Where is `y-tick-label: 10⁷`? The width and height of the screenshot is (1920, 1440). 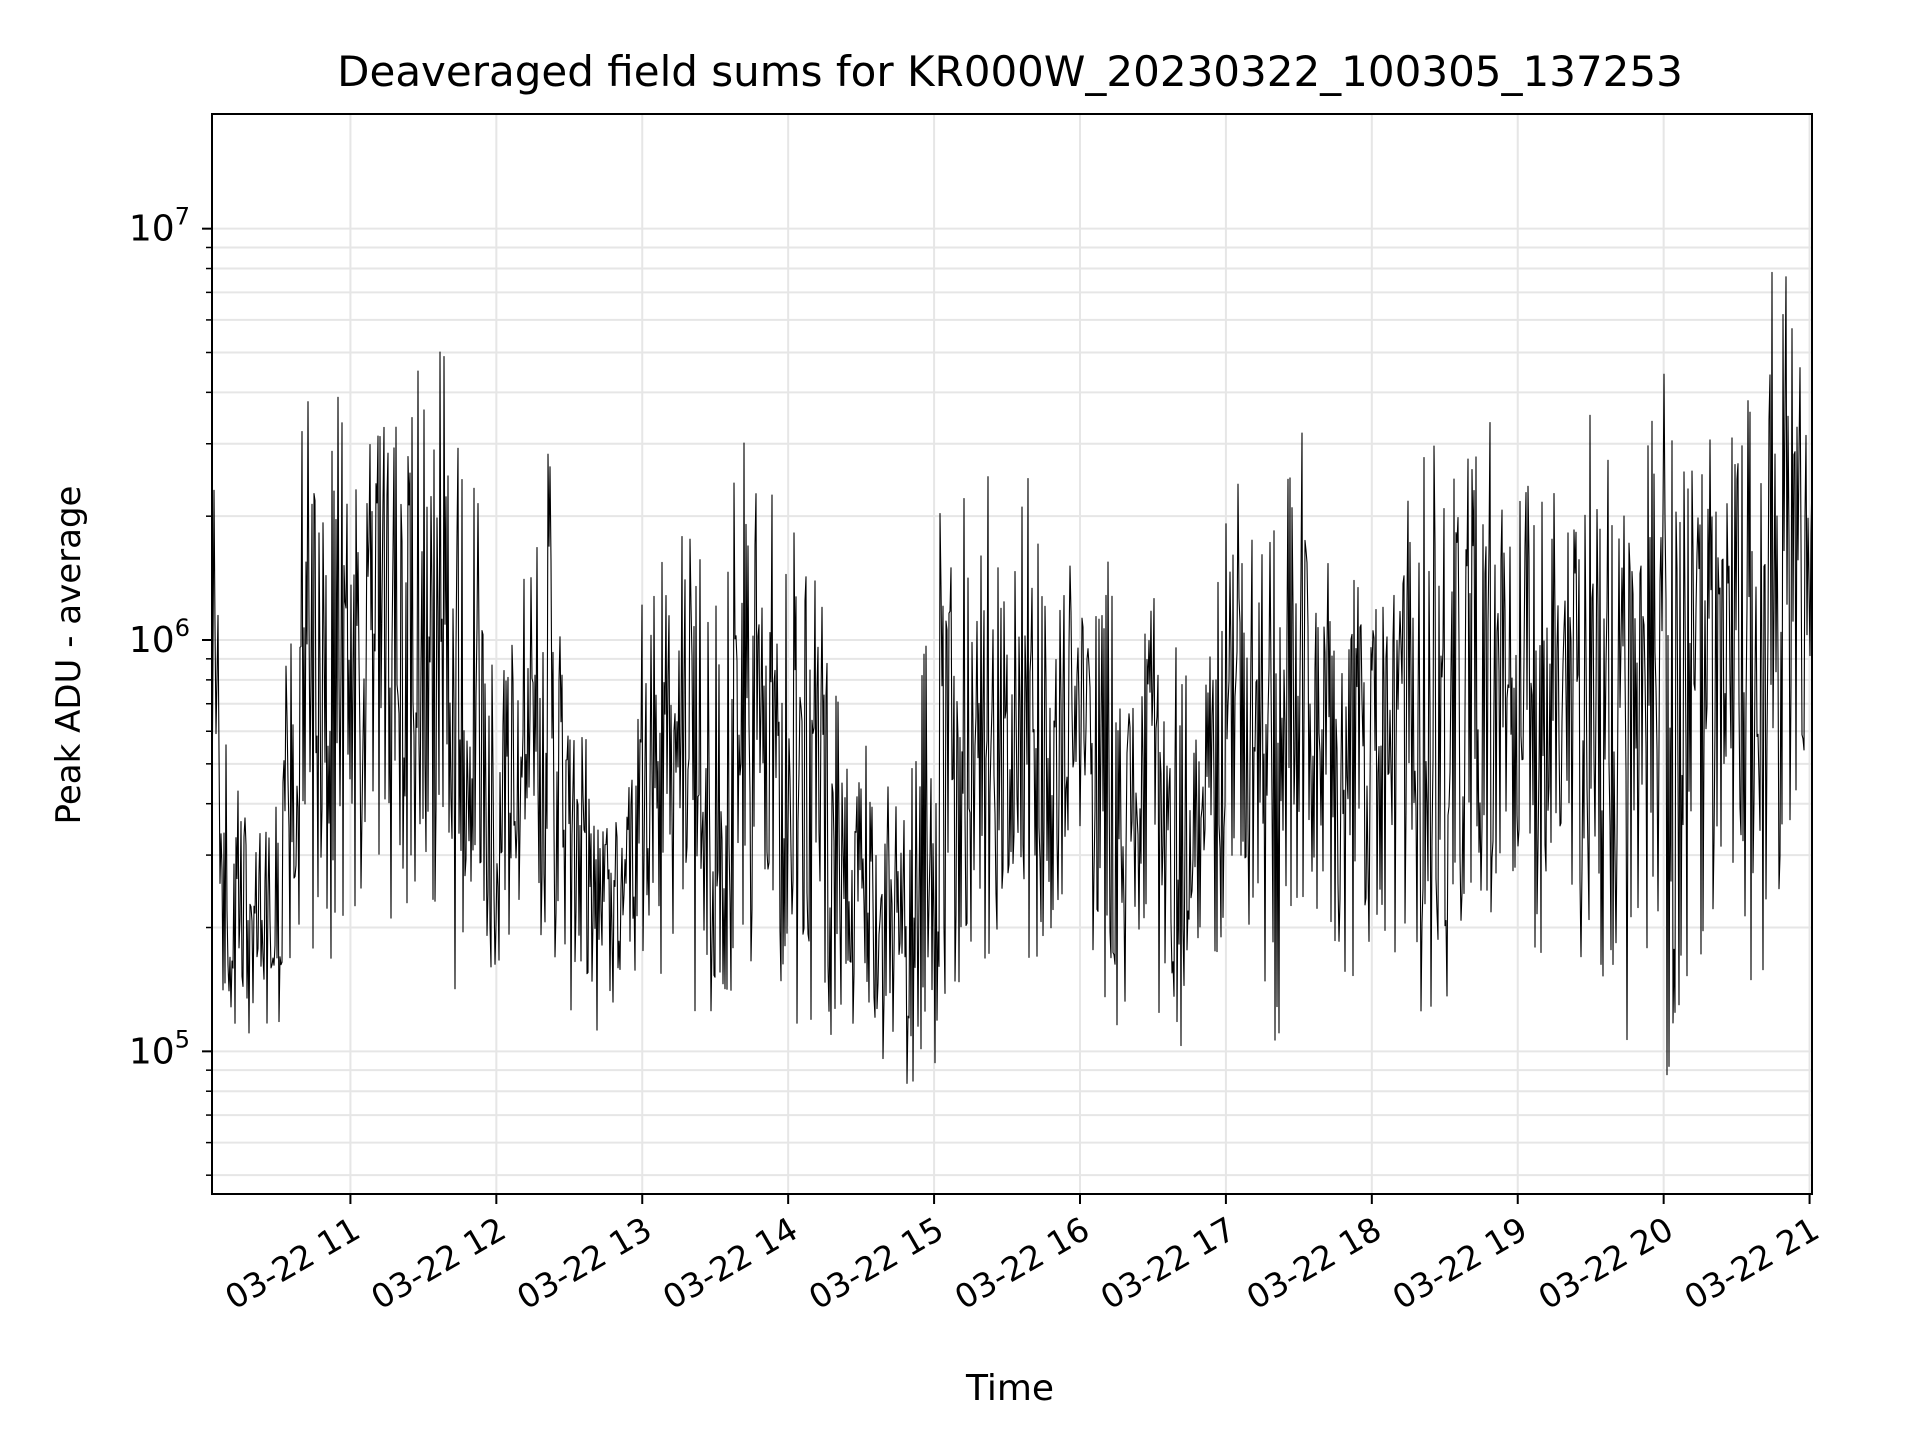 y-tick-label: 10⁷ is located at coordinates (159, 226).